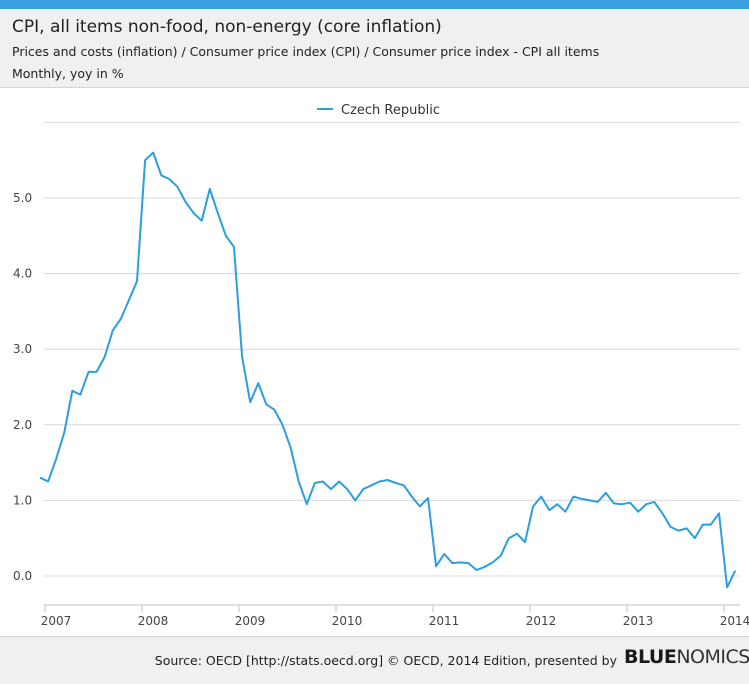 The image size is (749, 684). Describe the element at coordinates (22, 576) in the screenshot. I see `y-tick-label: 0.0` at that location.